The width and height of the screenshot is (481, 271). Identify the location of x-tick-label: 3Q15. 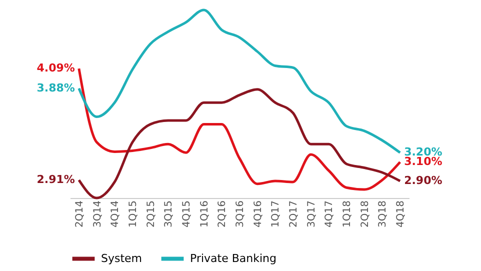
(169, 214).